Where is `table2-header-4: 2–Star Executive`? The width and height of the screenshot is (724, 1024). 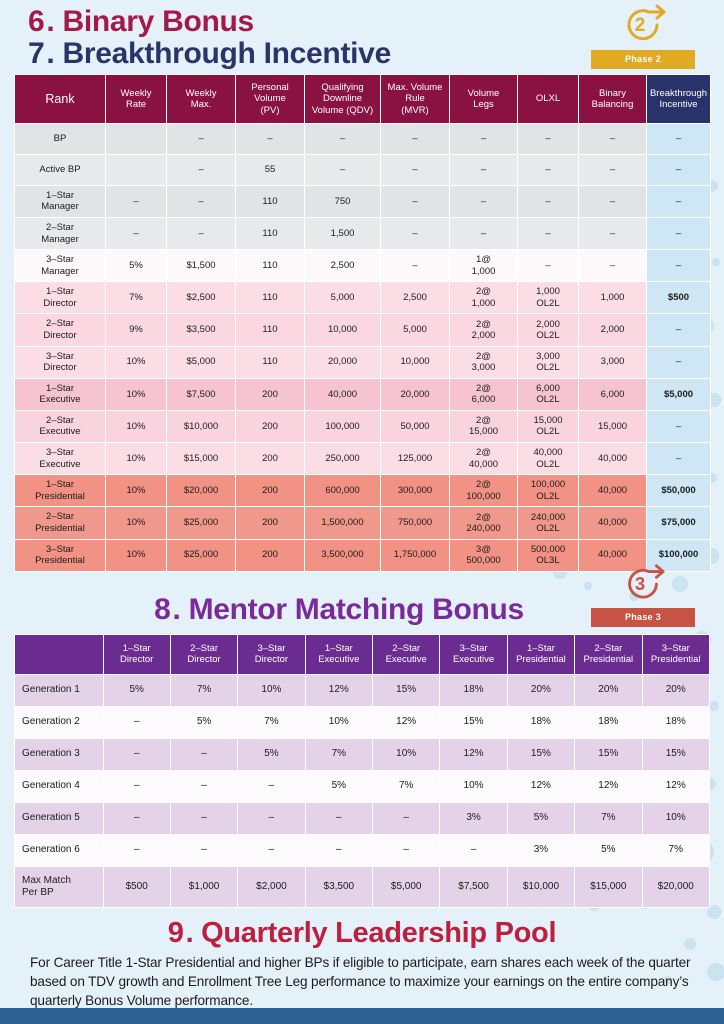
table2-header-4: 2–Star Executive is located at coordinates (406, 654).